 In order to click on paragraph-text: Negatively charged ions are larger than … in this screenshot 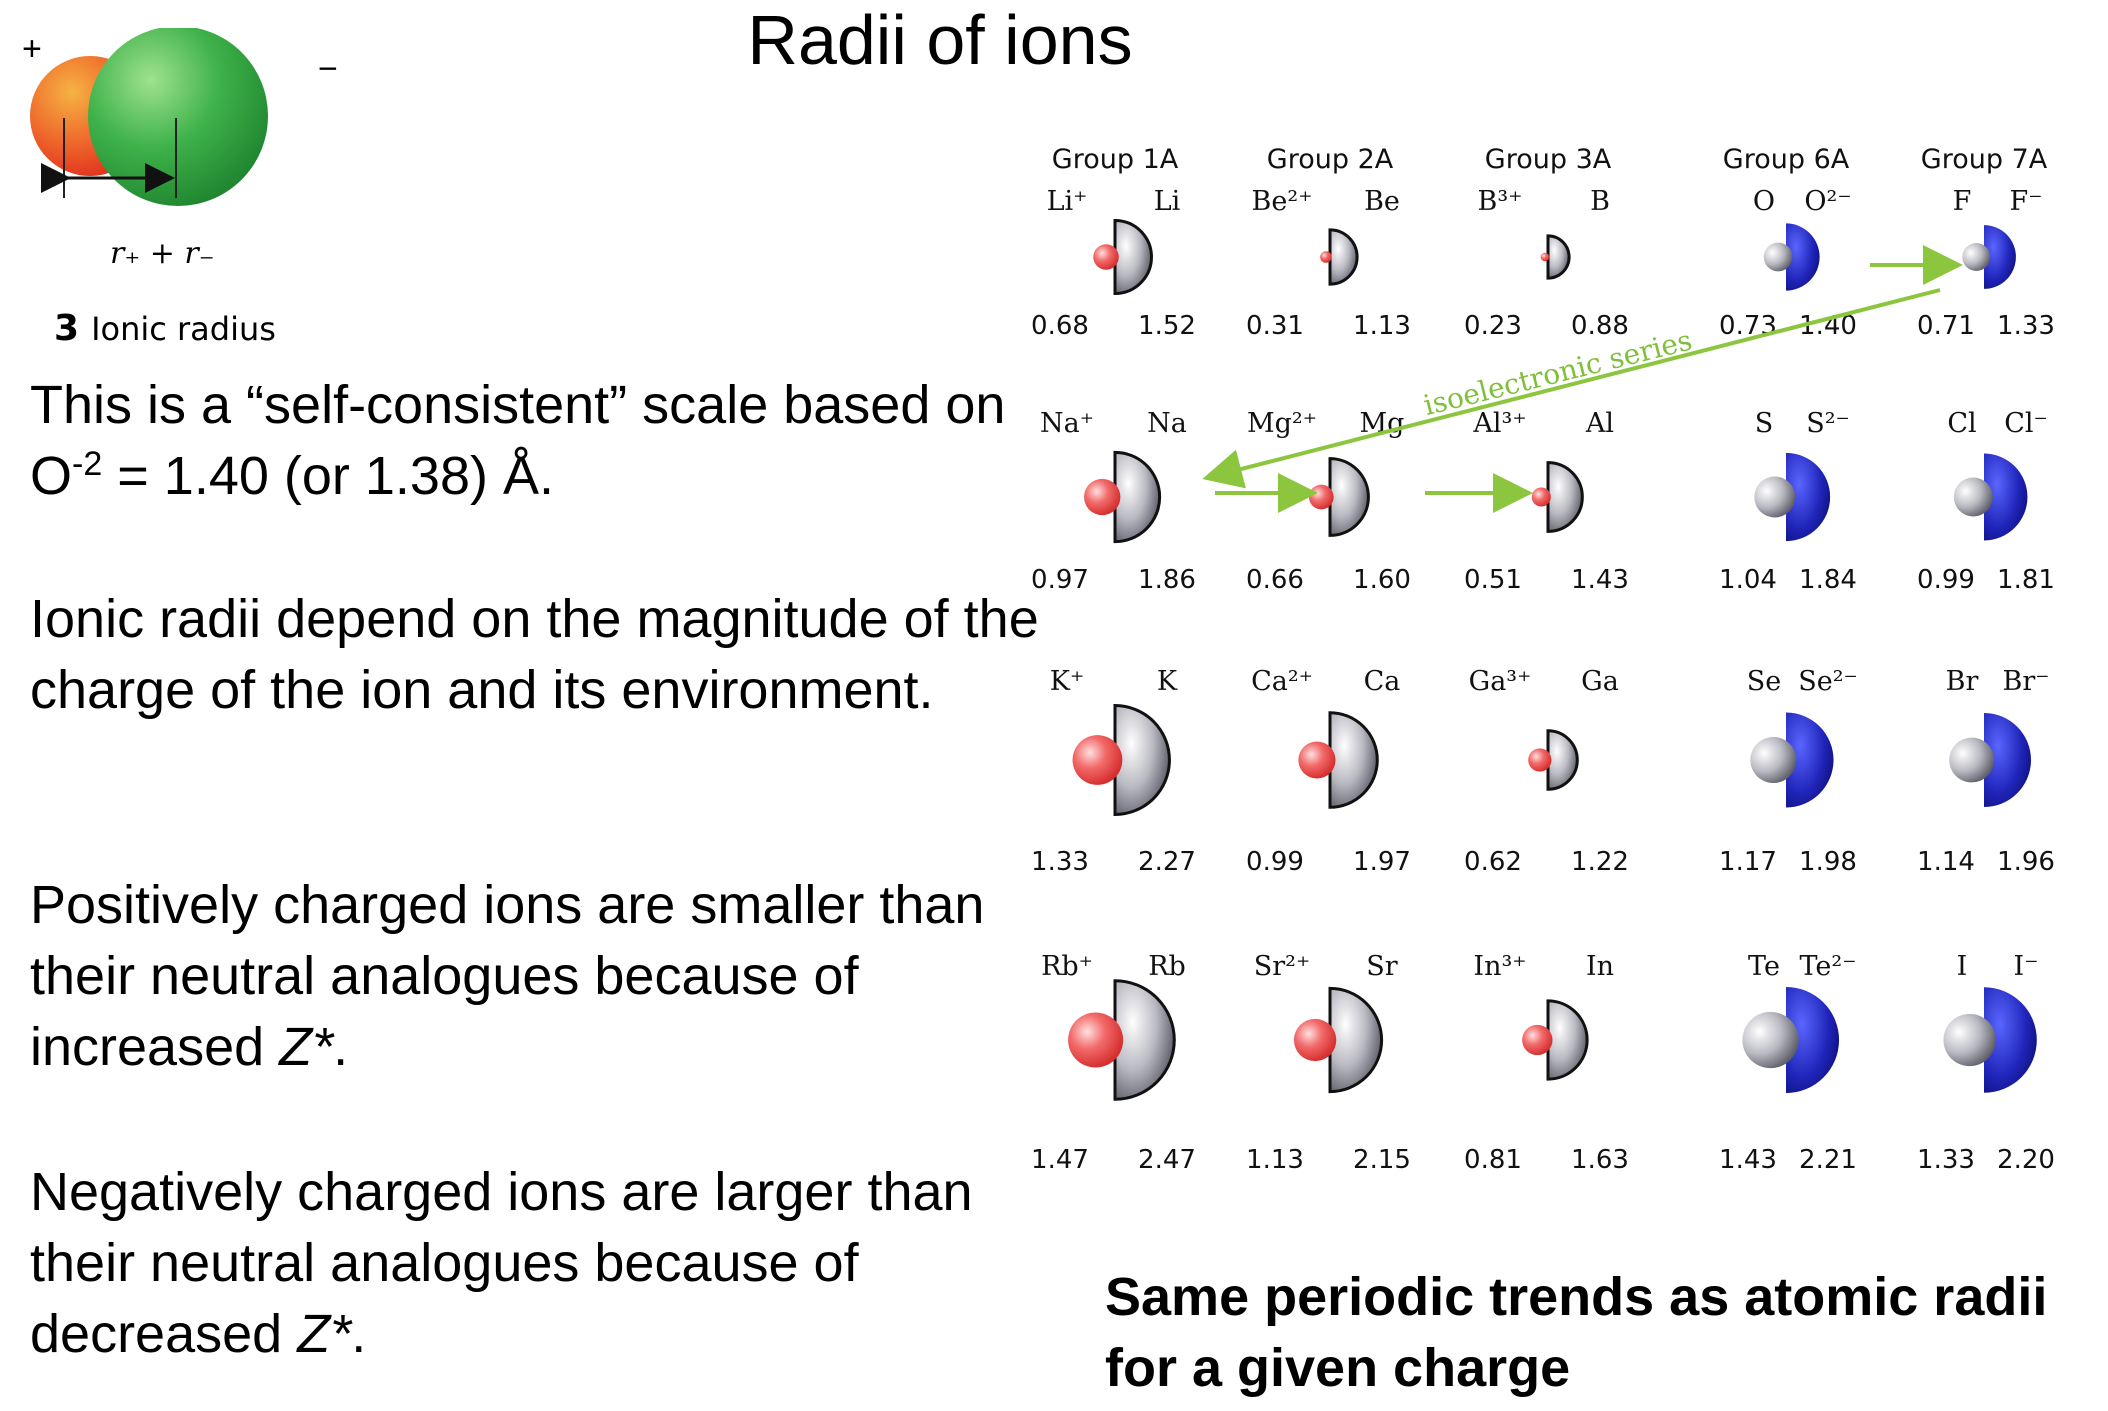, I will do `click(501, 1263)`.